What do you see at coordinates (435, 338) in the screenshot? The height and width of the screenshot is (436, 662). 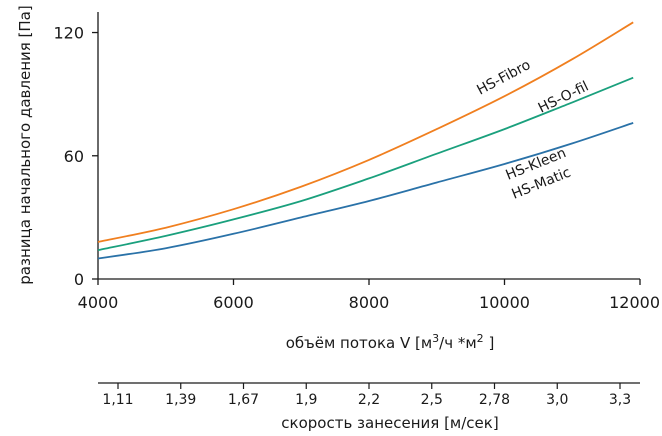 I see `x-axis-title-sup1: 3` at bounding box center [435, 338].